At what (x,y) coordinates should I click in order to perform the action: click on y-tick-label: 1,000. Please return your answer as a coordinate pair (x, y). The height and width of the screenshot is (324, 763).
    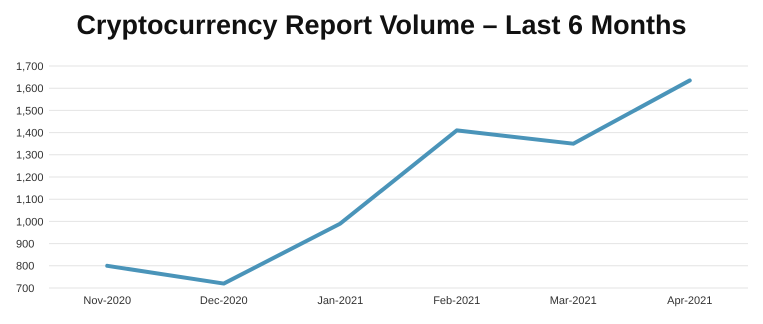
    Looking at the image, I should click on (30, 222).